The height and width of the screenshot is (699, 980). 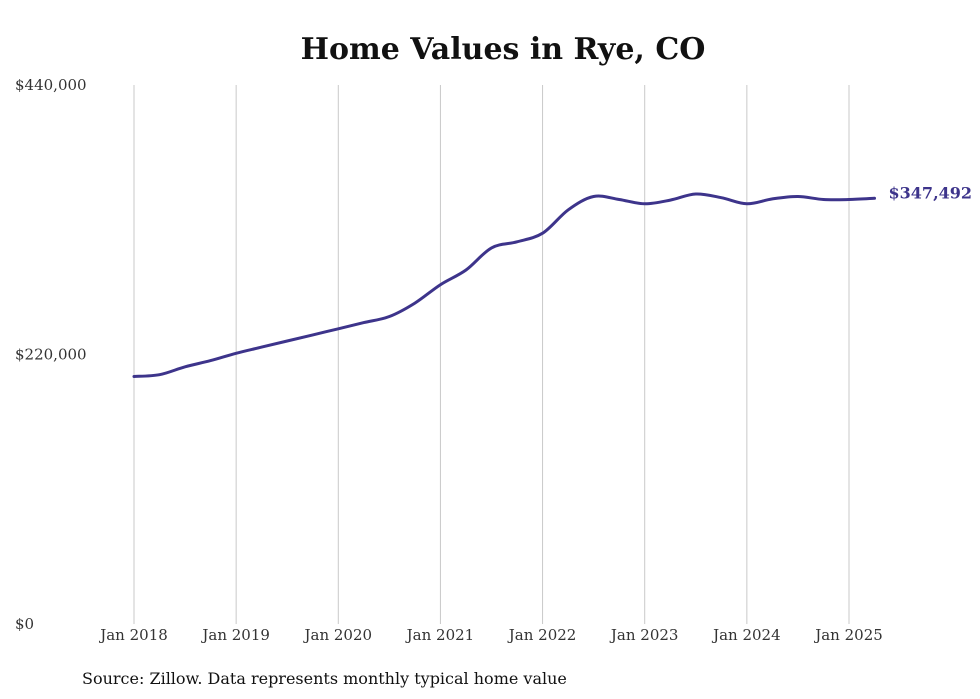 I want to click on y-tick-label: $0, so click(x=24, y=624).